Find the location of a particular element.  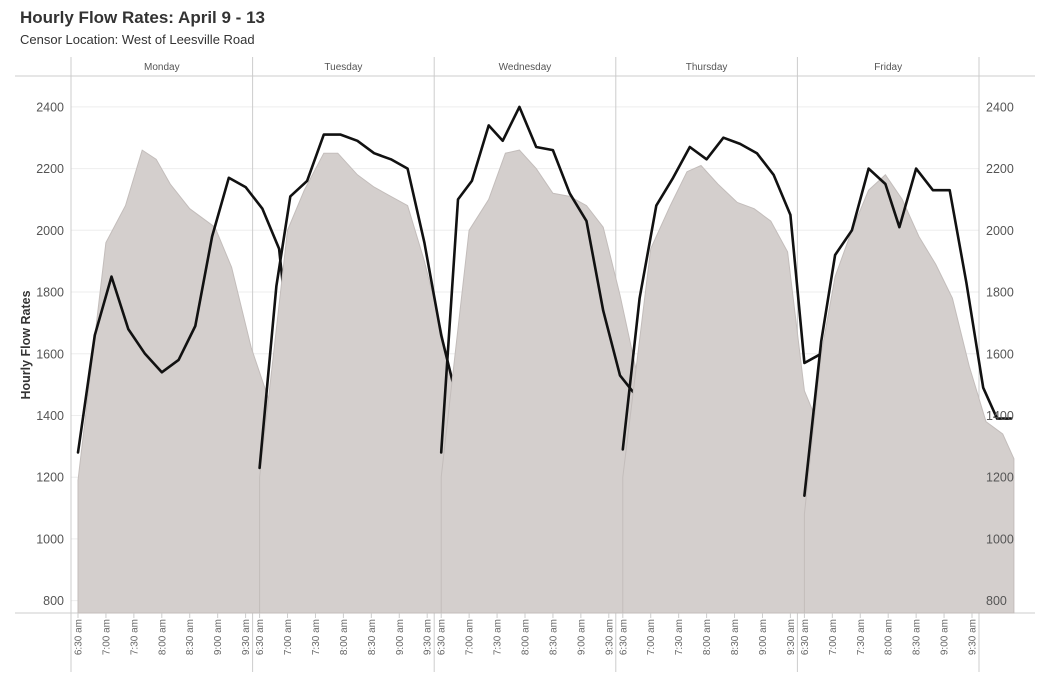

panel-label: Thursday is located at coordinates (707, 67).